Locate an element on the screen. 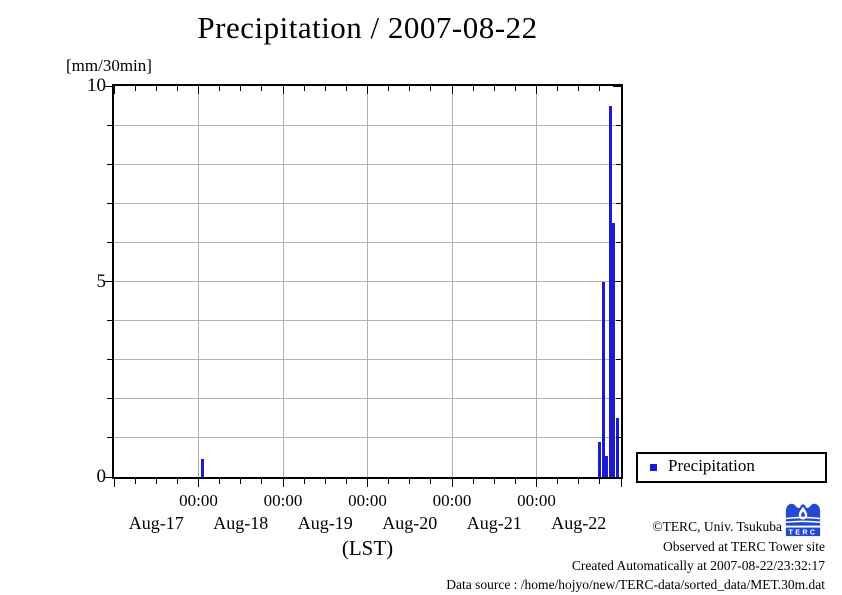  chart-title: Precipitation / 2007-08-22 is located at coordinates (367, 27).